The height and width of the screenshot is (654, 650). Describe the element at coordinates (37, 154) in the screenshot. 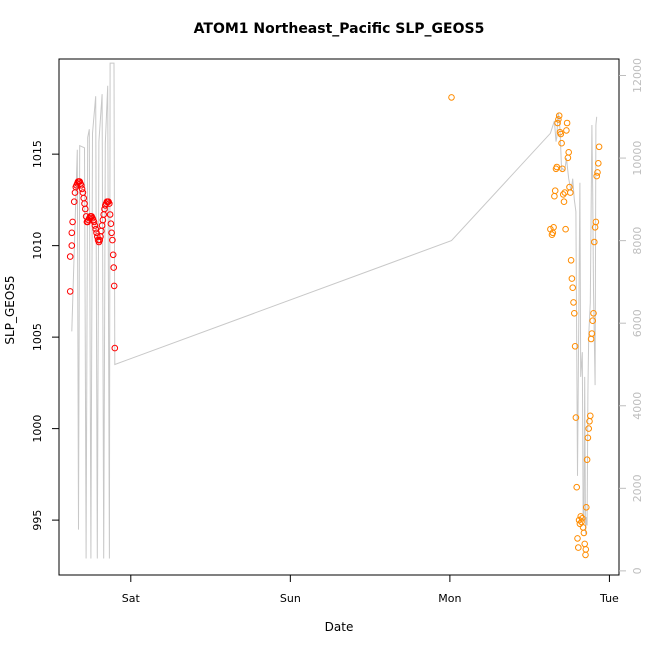

I see `y-tick-label: 1015` at that location.